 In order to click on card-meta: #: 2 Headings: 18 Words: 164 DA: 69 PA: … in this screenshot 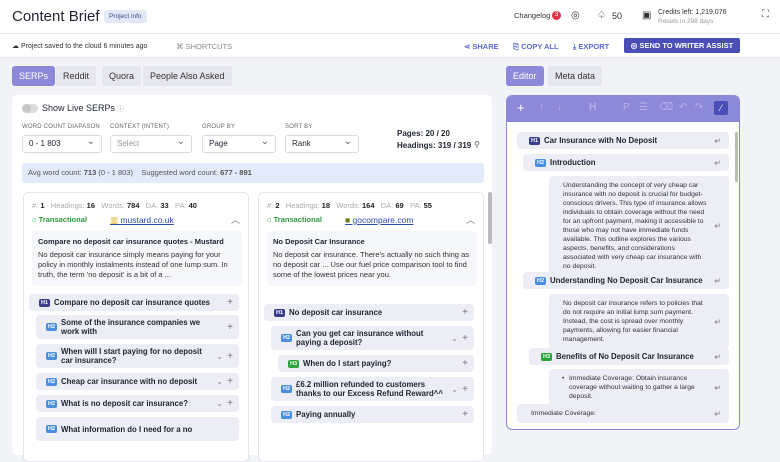, I will do `click(349, 205)`.